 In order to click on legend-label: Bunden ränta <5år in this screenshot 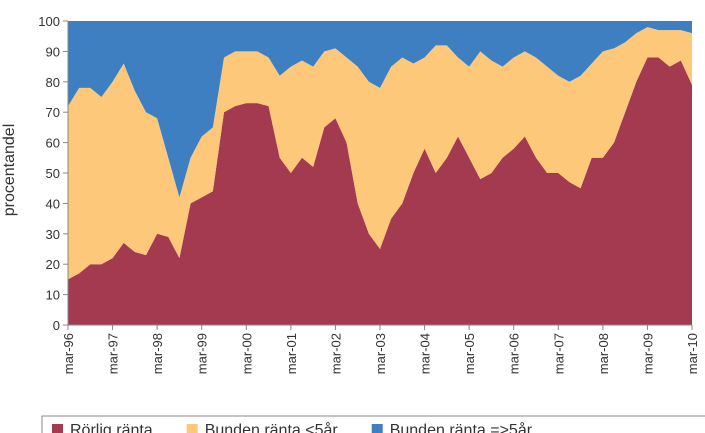, I will do `click(272, 427)`.